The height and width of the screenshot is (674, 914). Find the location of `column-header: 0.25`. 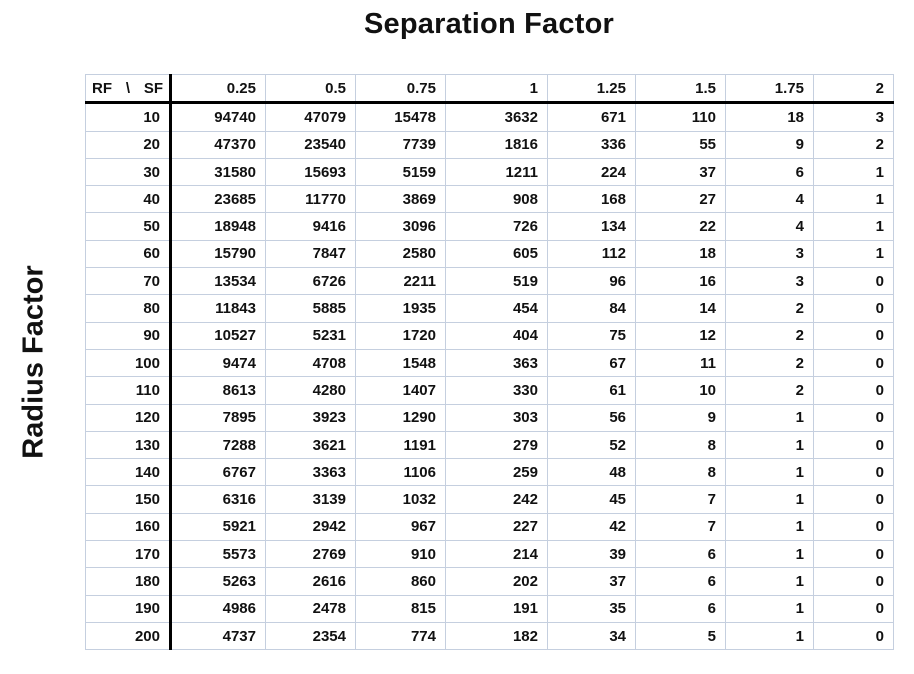

column-header: 0.25 is located at coordinates (218, 89).